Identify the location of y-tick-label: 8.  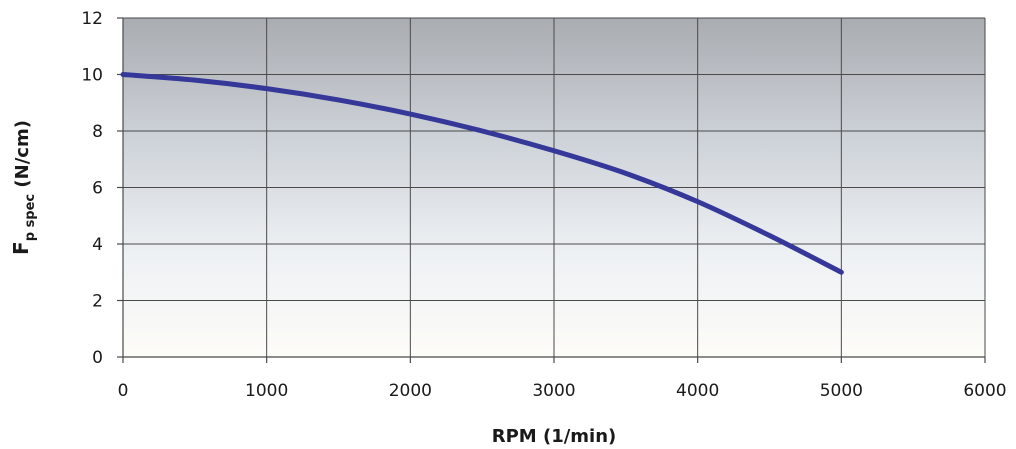
(97, 132).